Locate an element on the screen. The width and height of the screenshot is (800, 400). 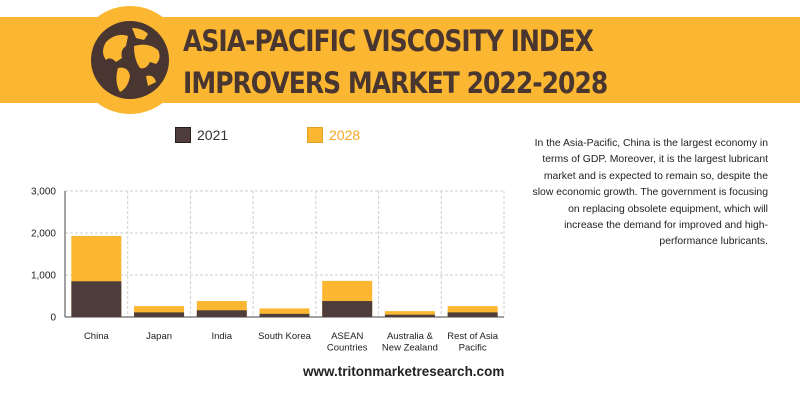
x-tick-label: South Korea is located at coordinates (285, 336).